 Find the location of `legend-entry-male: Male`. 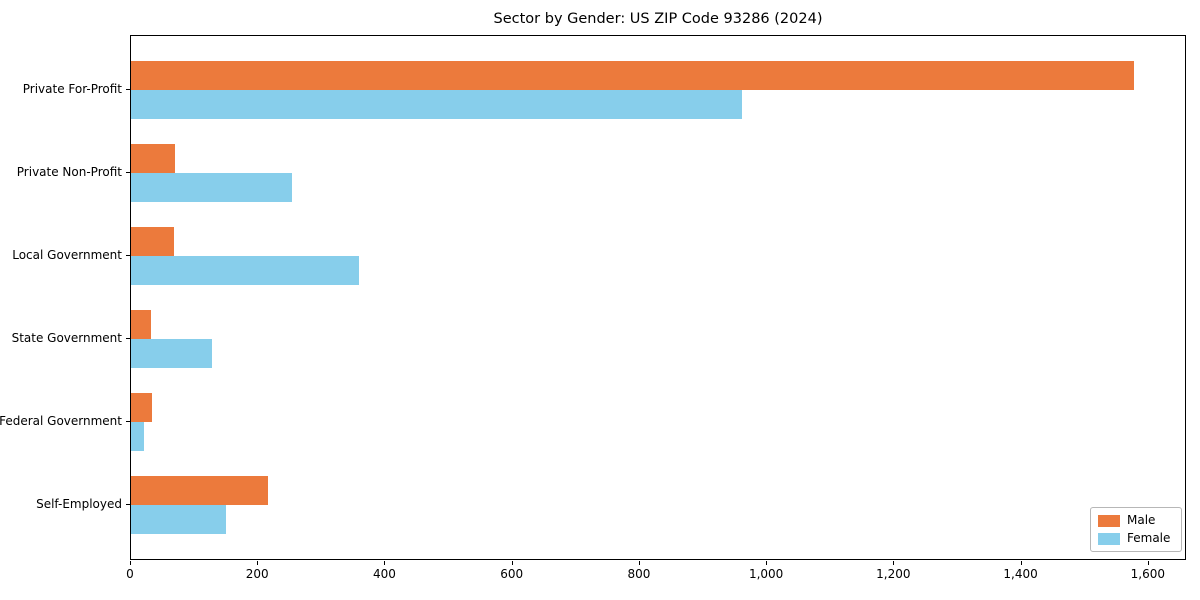

legend-entry-male: Male is located at coordinates (1135, 520).